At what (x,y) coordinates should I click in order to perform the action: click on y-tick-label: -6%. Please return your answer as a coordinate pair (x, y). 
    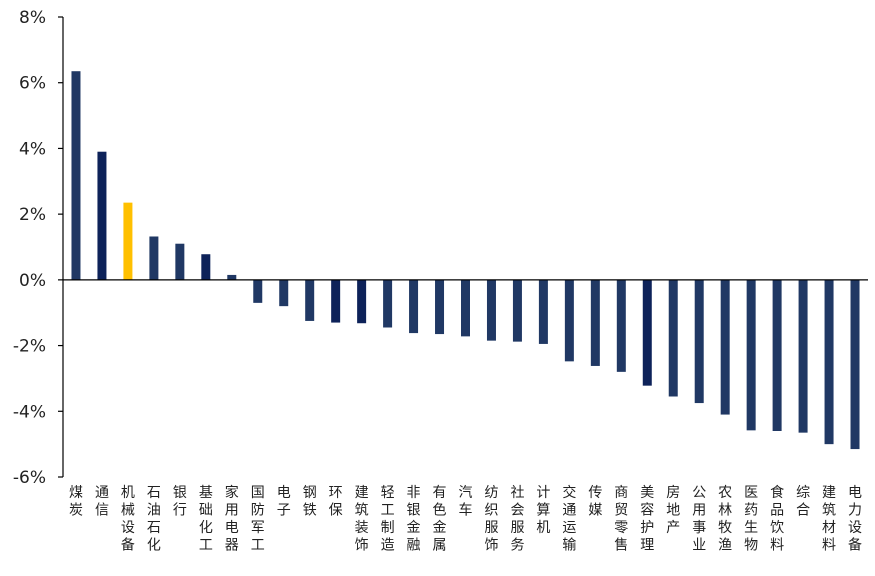
    Looking at the image, I should click on (29, 478).